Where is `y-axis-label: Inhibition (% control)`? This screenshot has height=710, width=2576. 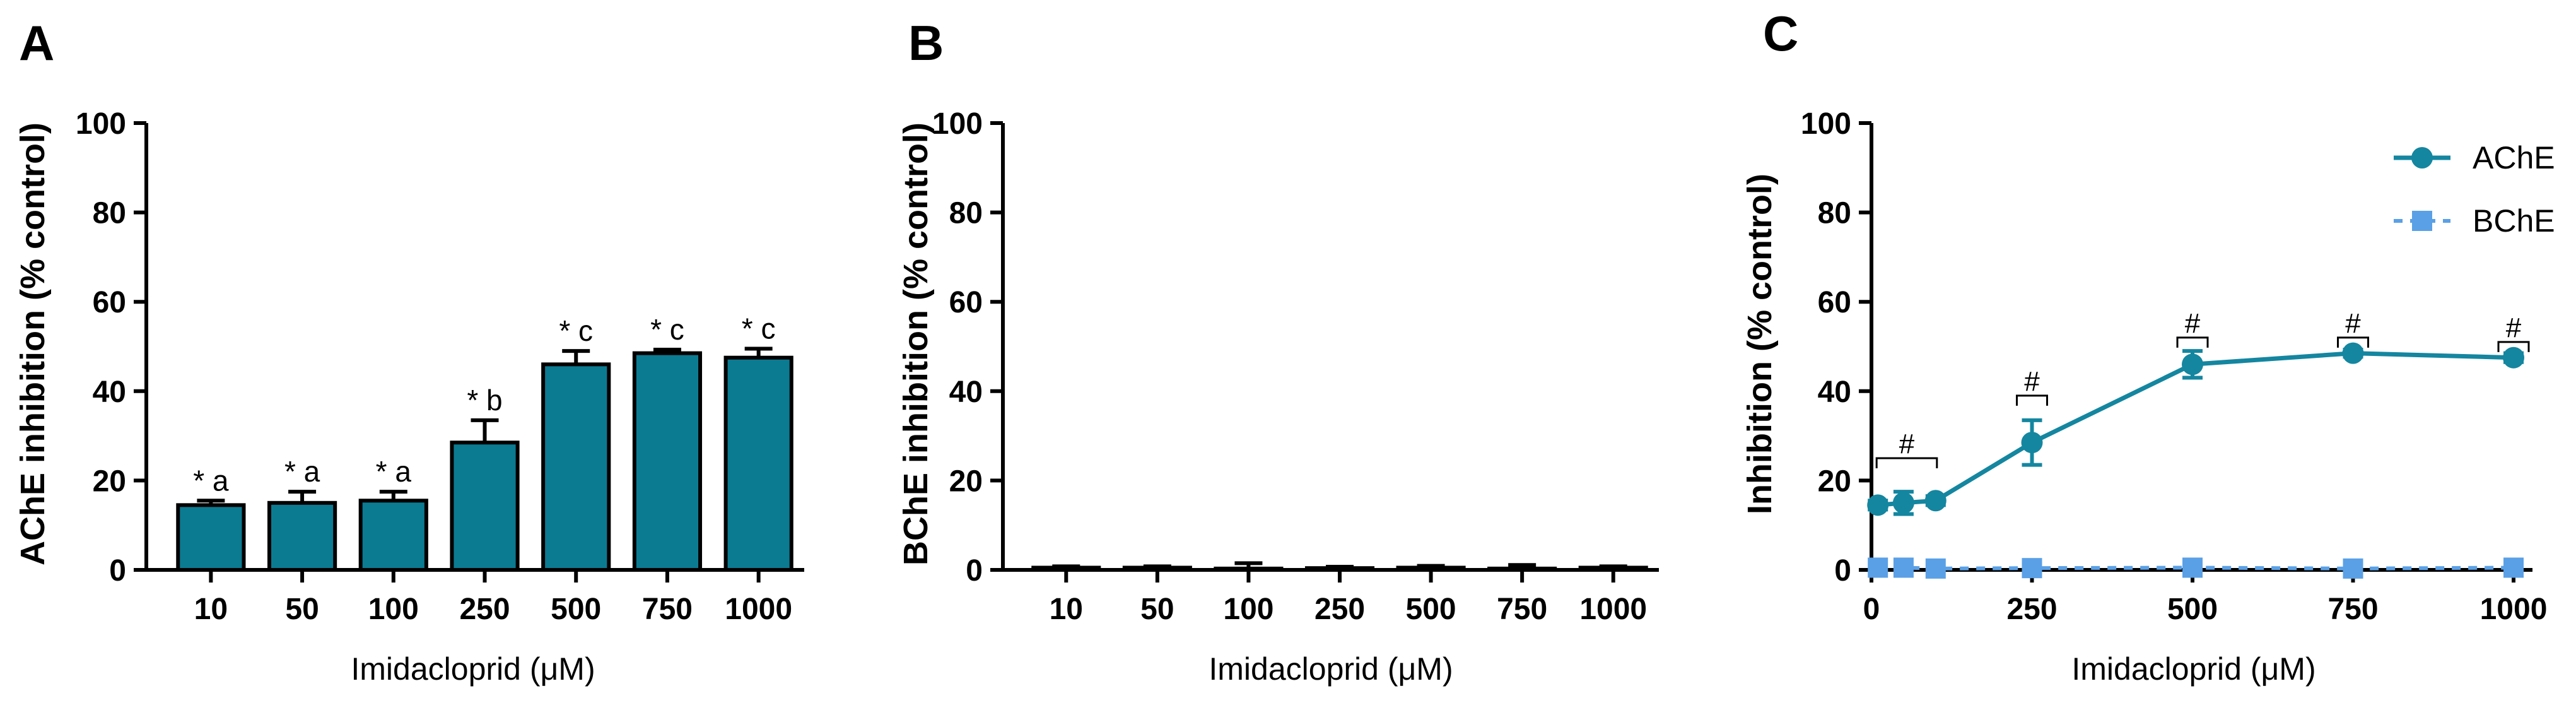 y-axis-label: Inhibition (% control) is located at coordinates (1760, 344).